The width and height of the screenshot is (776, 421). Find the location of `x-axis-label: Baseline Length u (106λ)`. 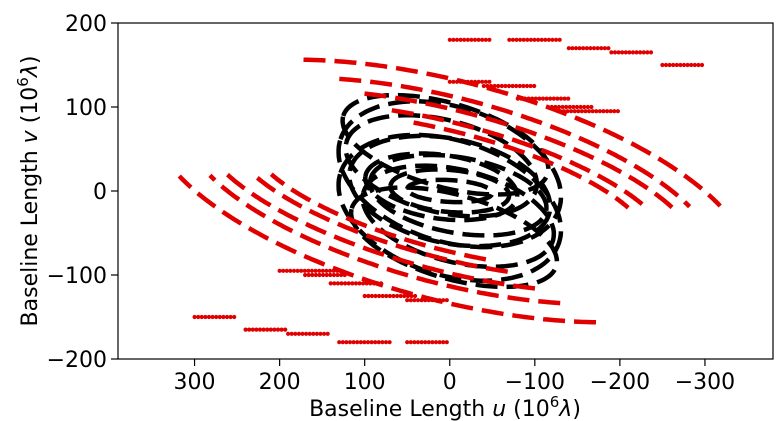

x-axis-label: Baseline Length u (106λ) is located at coordinates (445, 407).